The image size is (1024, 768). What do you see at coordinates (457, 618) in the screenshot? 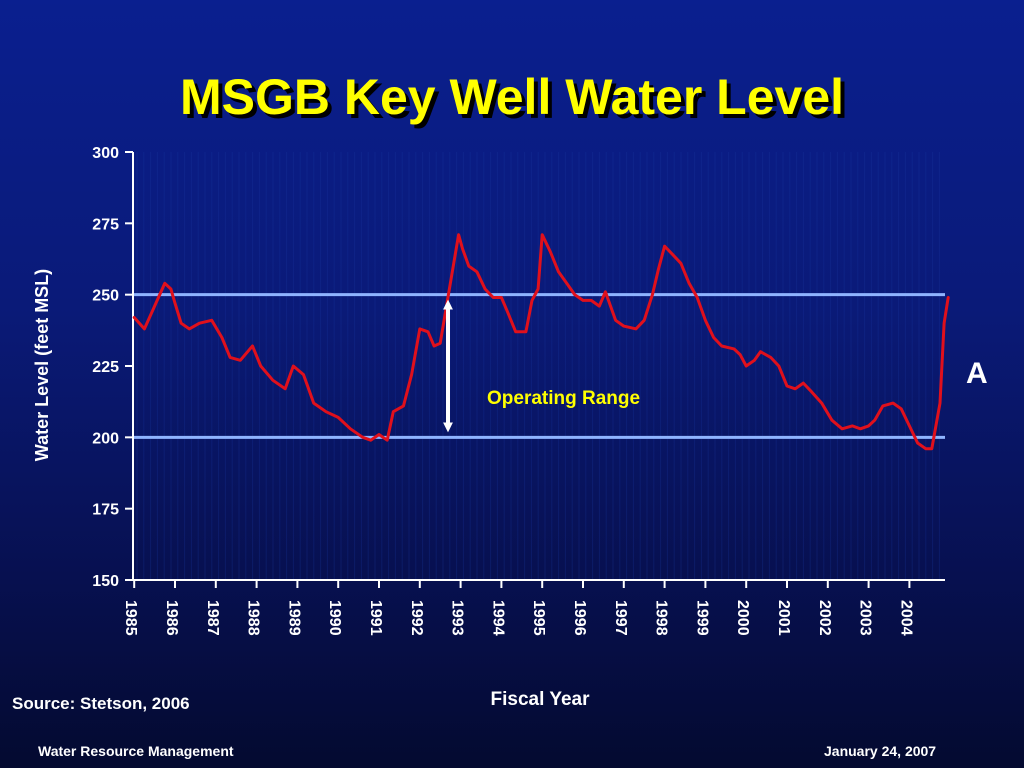
I see `x-tick-label: 1993` at bounding box center [457, 618].